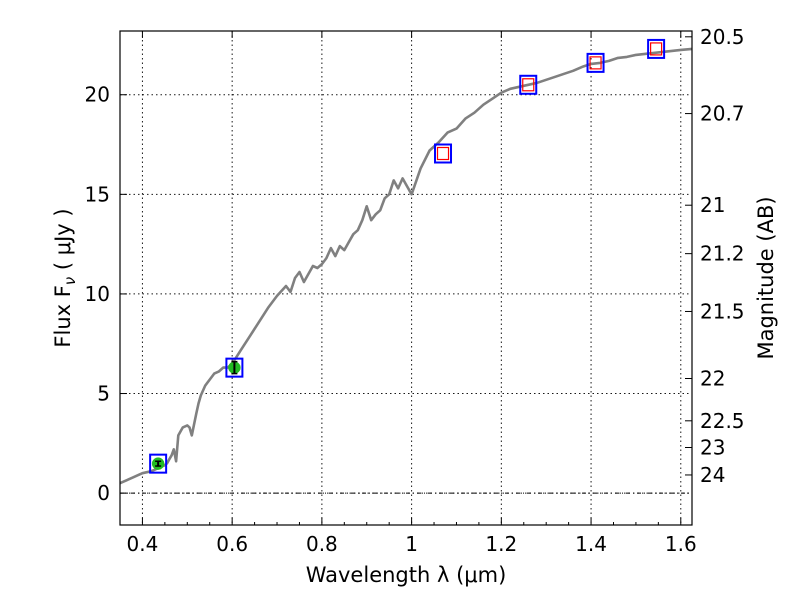 The width and height of the screenshot is (800, 604). Describe the element at coordinates (63, 316) in the screenshot. I see `y-axis-label-flux: Flux F` at that location.